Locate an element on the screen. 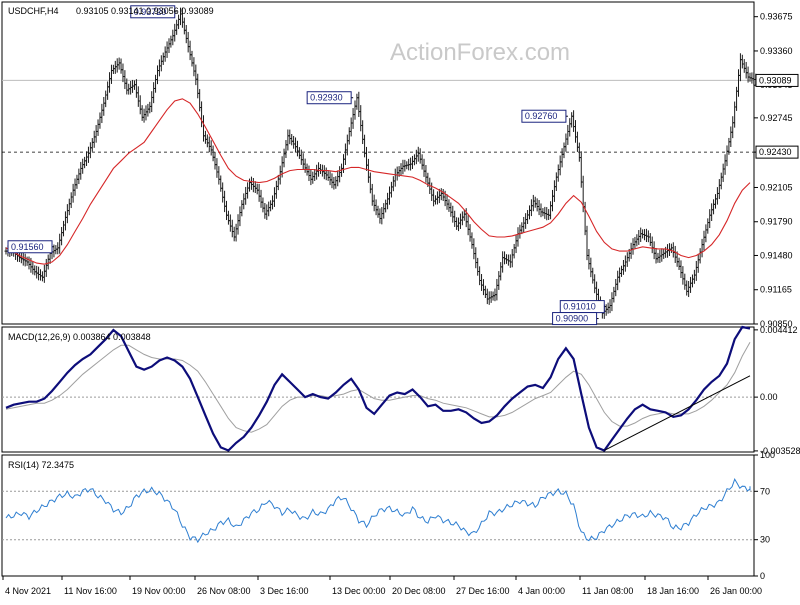 The height and width of the screenshot is (605, 800). macd-signal-line is located at coordinates (378, 387).